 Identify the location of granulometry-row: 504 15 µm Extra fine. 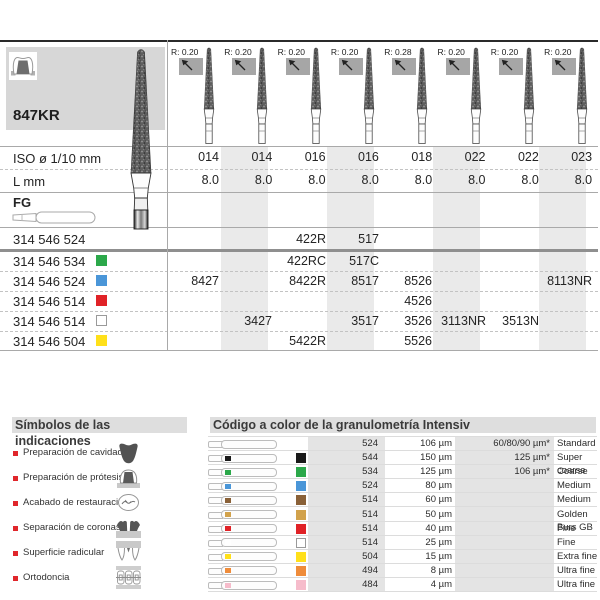
(402, 557).